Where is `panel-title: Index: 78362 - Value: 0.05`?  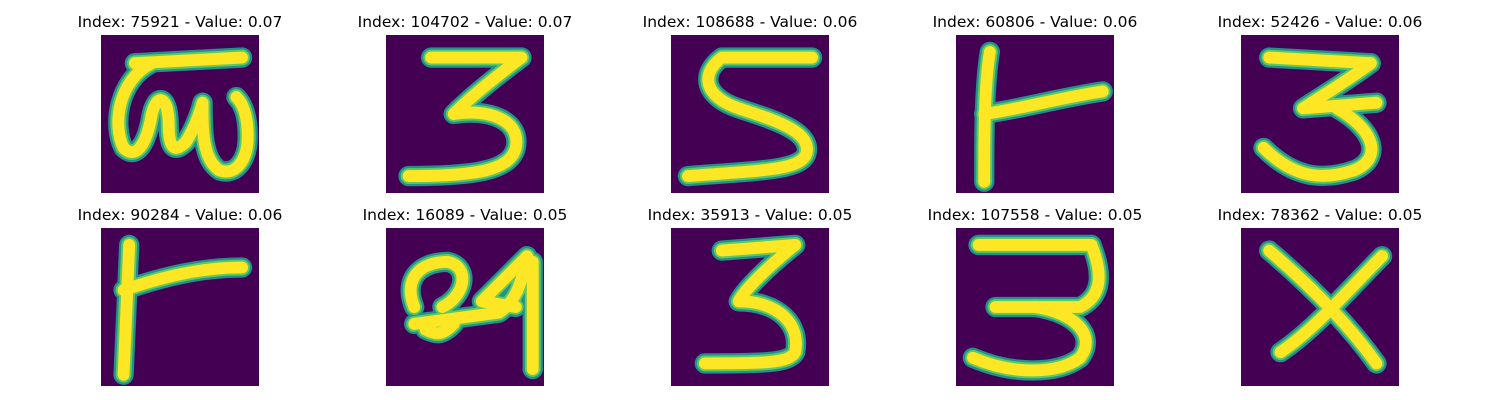
panel-title: Index: 78362 - Value: 0.05 is located at coordinates (1320, 215).